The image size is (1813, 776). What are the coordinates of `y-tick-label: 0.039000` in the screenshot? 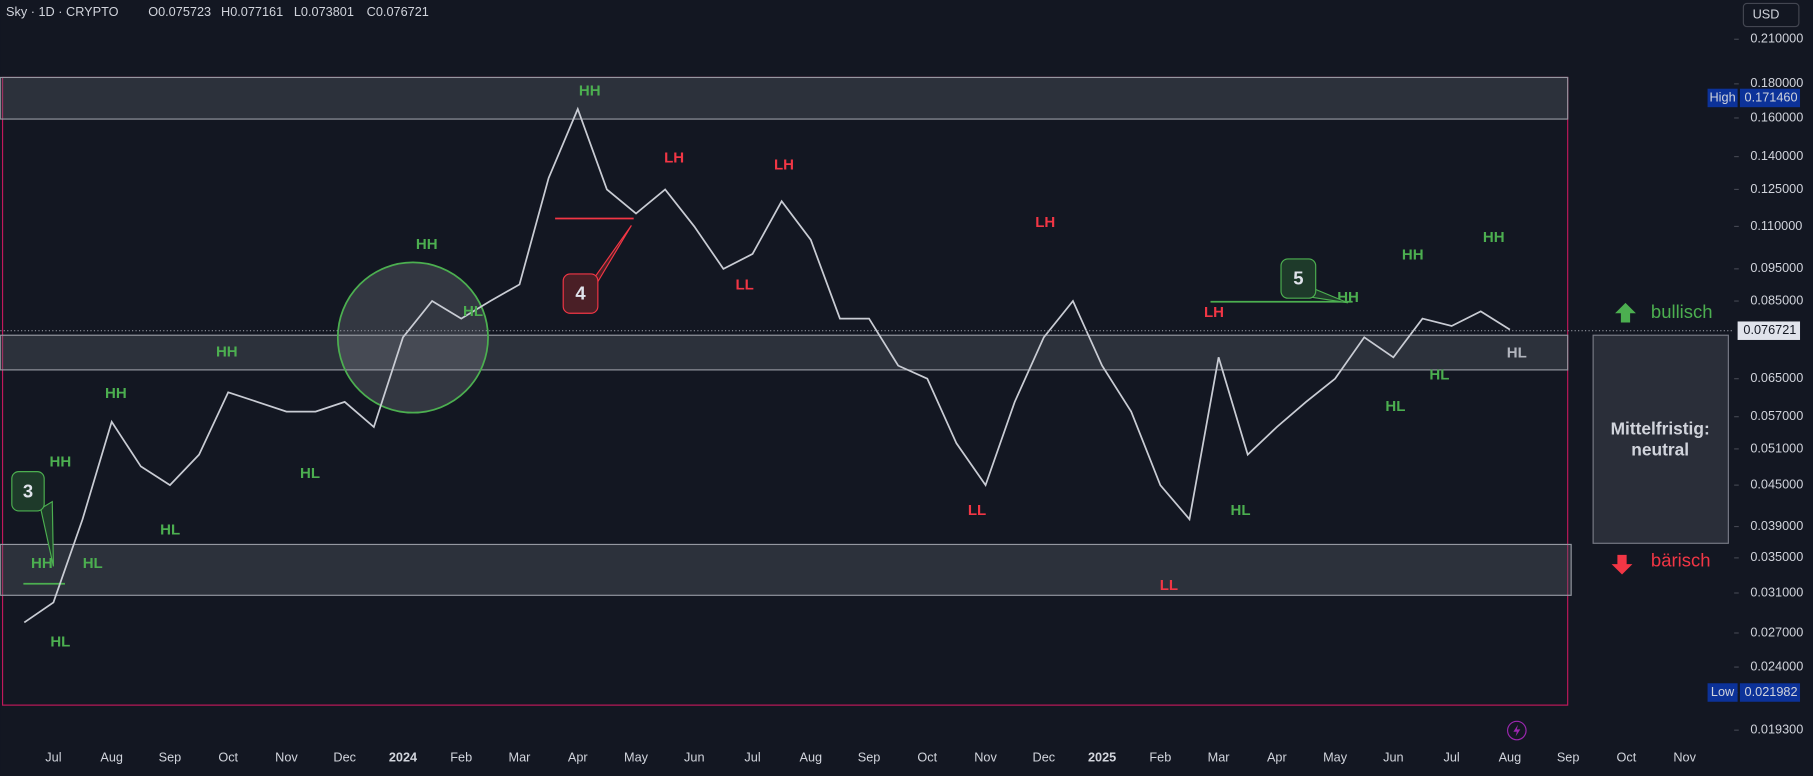 It's located at (1776, 525).